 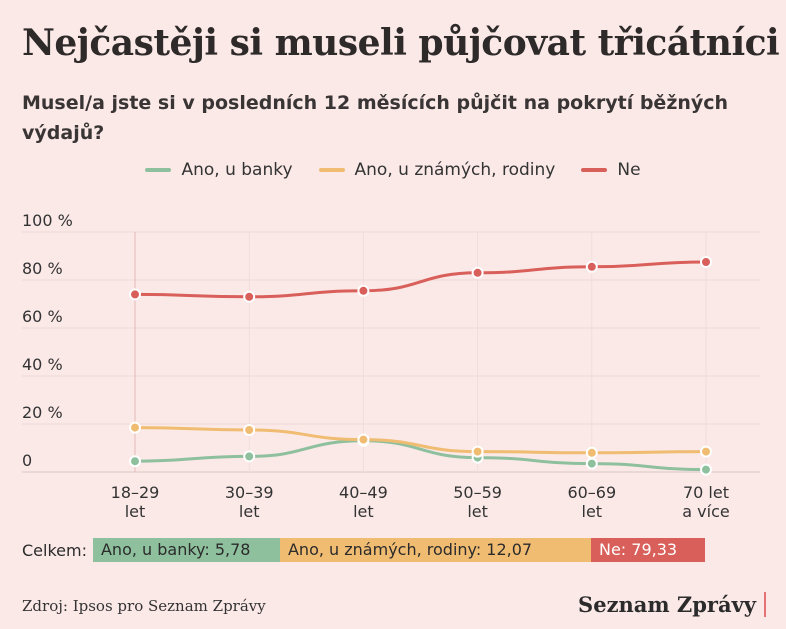 What do you see at coordinates (672, 604) in the screenshot?
I see `brand-logo: Seznam Zprávy` at bounding box center [672, 604].